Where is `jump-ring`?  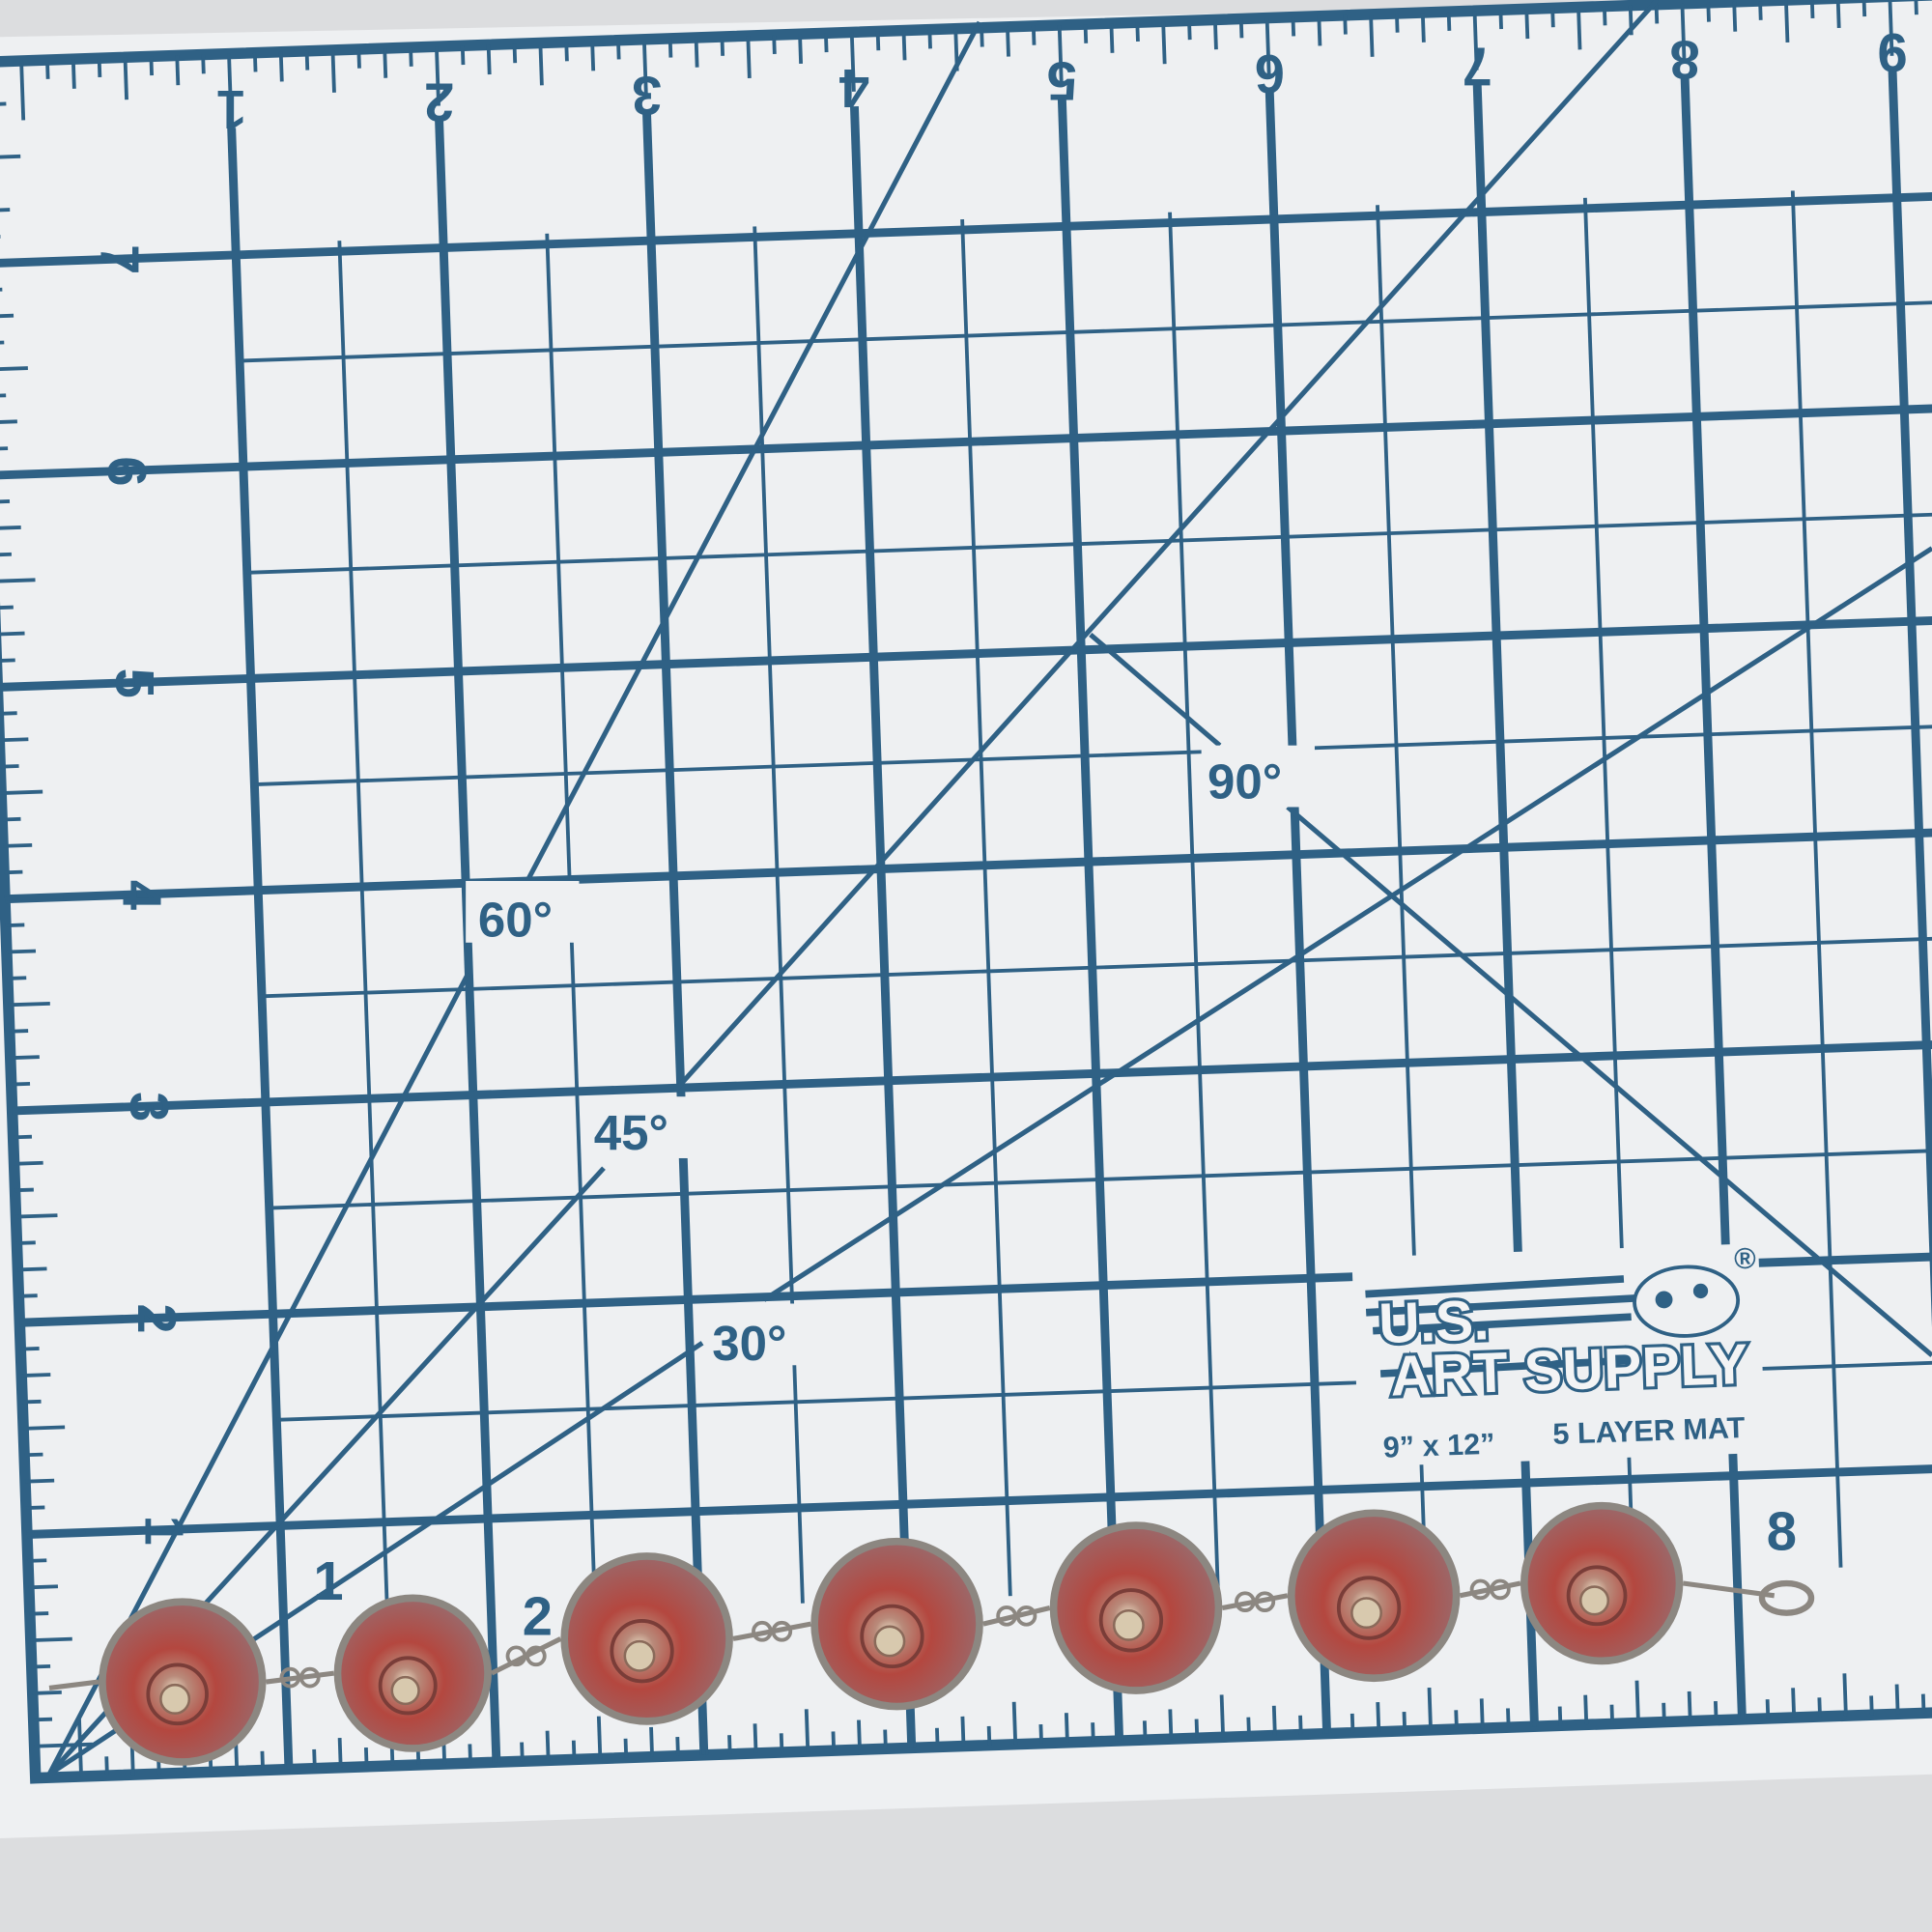 jump-ring is located at coordinates (762, 1631).